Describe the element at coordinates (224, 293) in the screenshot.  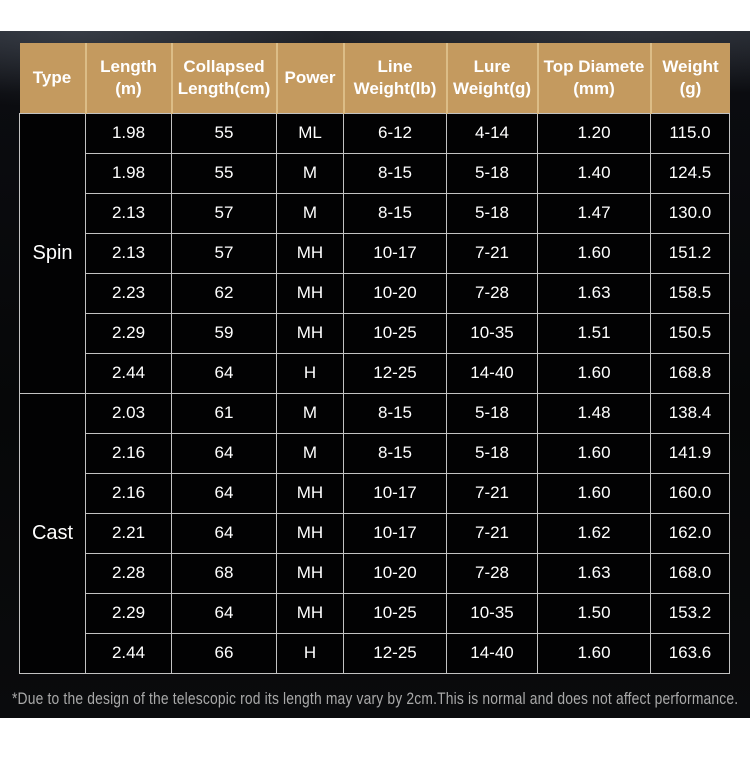
I see `cell-collapsed-length-cm: 62` at that location.